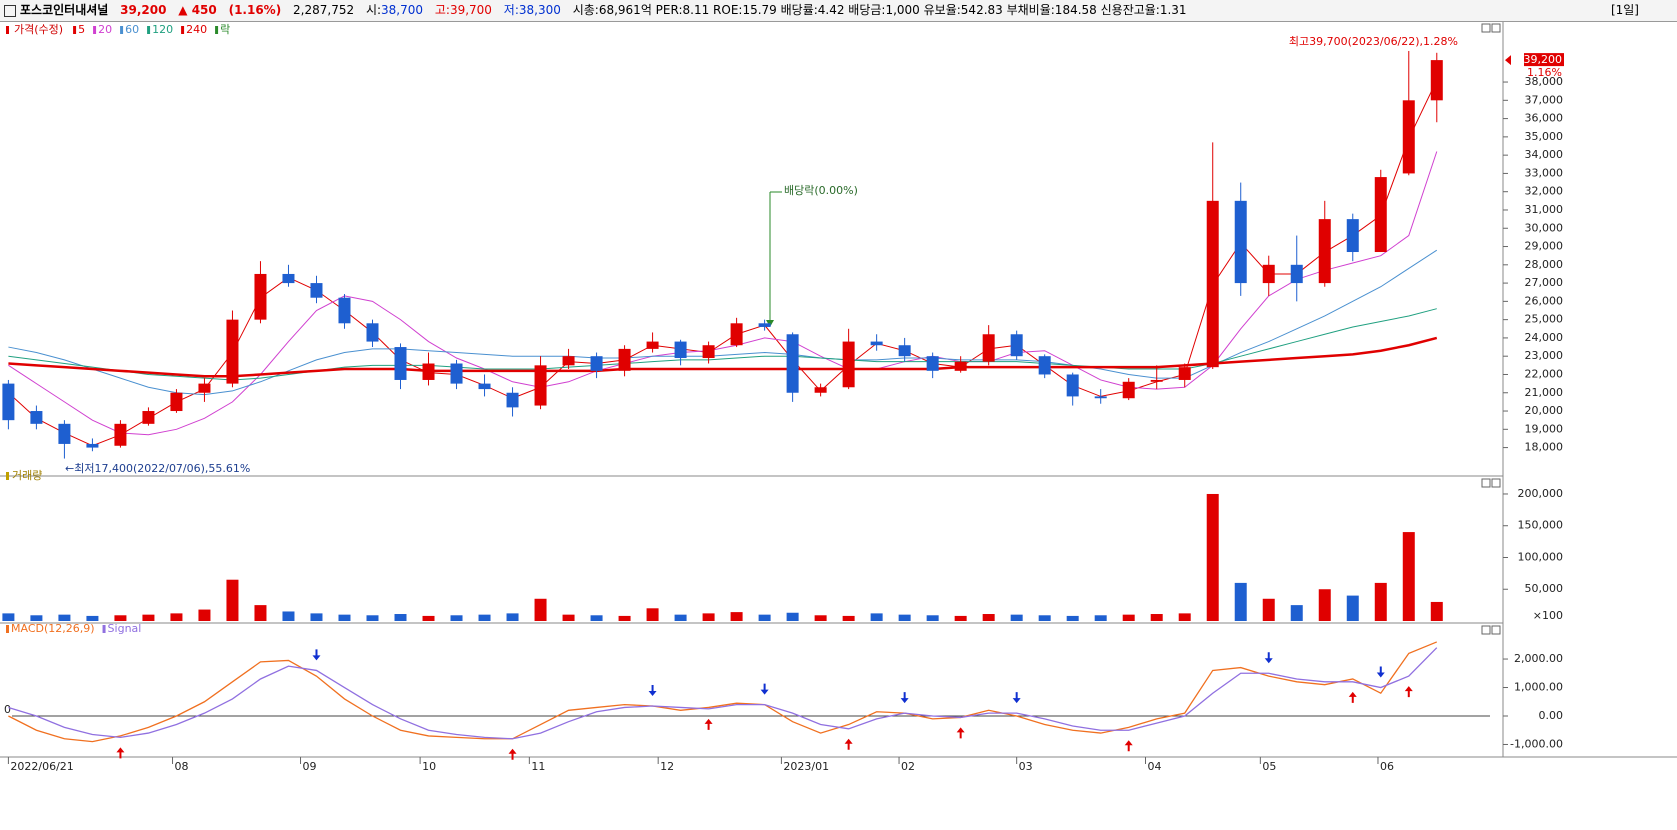  Describe the element at coordinates (821, 190) in the screenshot. I see `dividend-annotation: 배당락(0.00%)` at that location.